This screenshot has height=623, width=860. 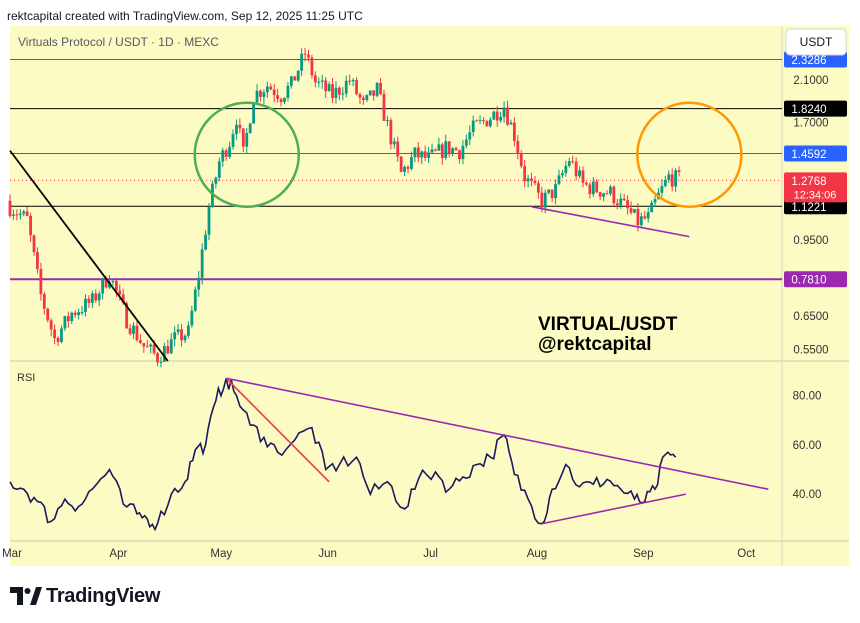 What do you see at coordinates (746, 554) in the screenshot?
I see `time-axis-label: Oct` at bounding box center [746, 554].